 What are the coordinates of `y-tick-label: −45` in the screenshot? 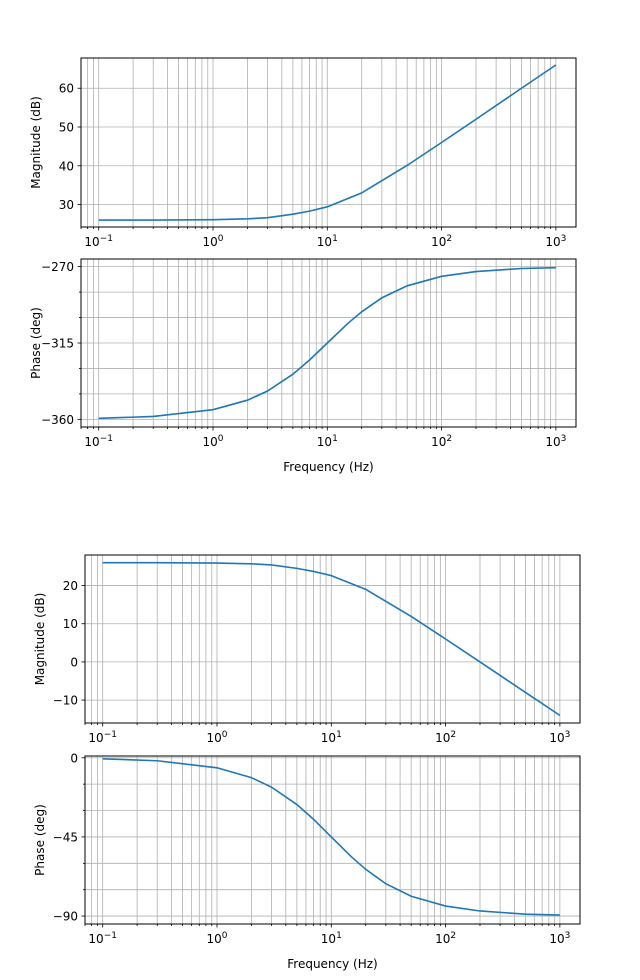 It's located at (65, 837).